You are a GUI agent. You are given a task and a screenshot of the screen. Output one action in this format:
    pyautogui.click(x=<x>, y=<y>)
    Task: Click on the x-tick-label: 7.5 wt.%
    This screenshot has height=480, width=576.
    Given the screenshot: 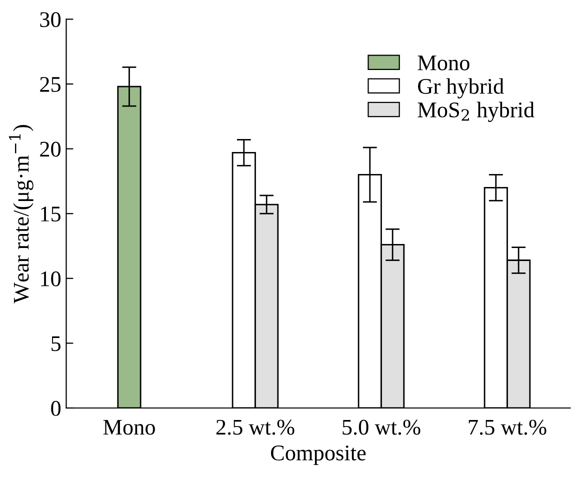 What is the action you would take?
    pyautogui.click(x=507, y=427)
    